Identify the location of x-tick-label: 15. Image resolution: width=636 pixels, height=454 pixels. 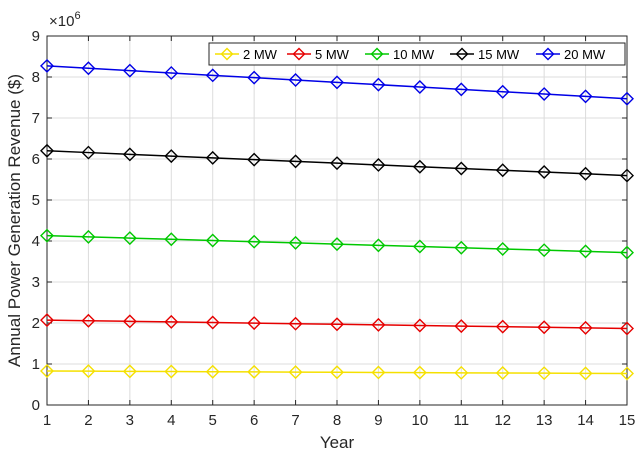
(627, 420).